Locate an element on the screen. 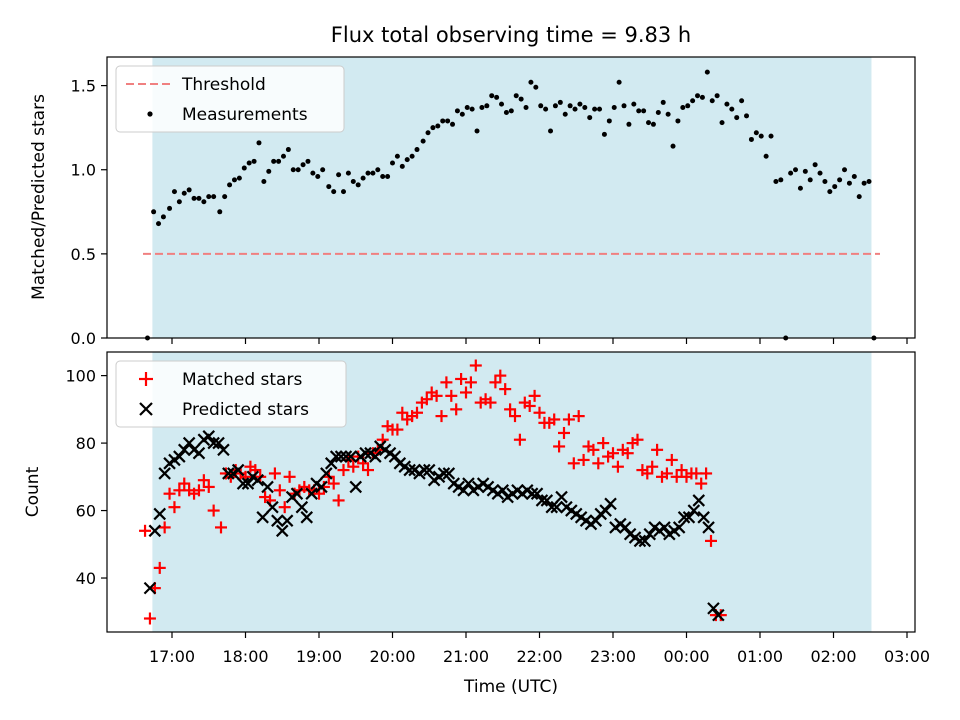 This screenshot has height=720, width=960. top-y-tick-label: 0.5 is located at coordinates (83, 254).